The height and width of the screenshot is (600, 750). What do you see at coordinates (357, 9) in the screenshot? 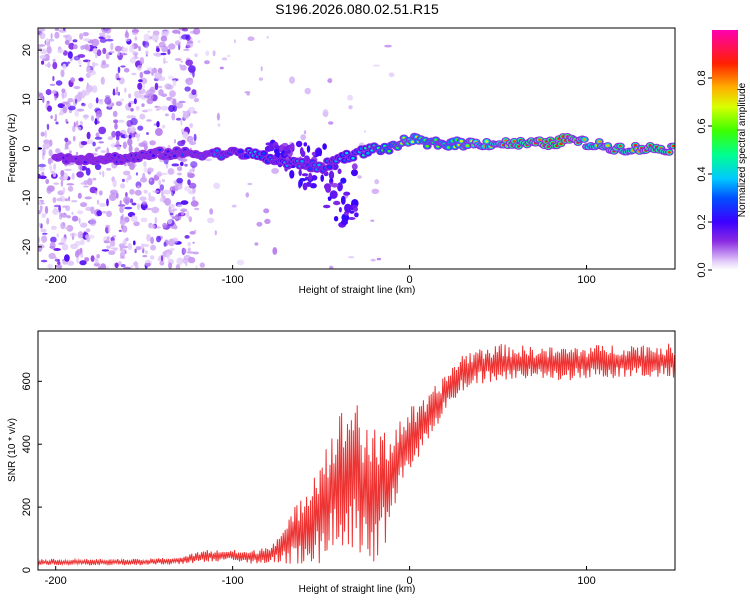
I see `chart-title: S196.2026.080.02.51.R15` at bounding box center [357, 9].